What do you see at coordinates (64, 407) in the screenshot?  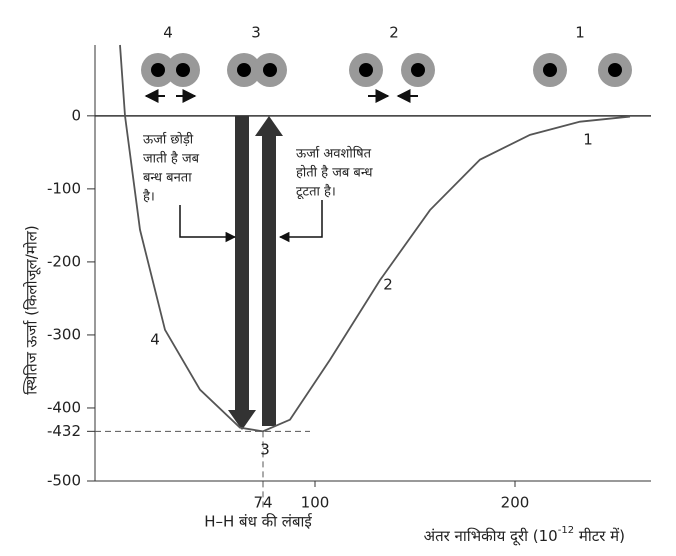 I see `y-tick-label: -400` at bounding box center [64, 407].